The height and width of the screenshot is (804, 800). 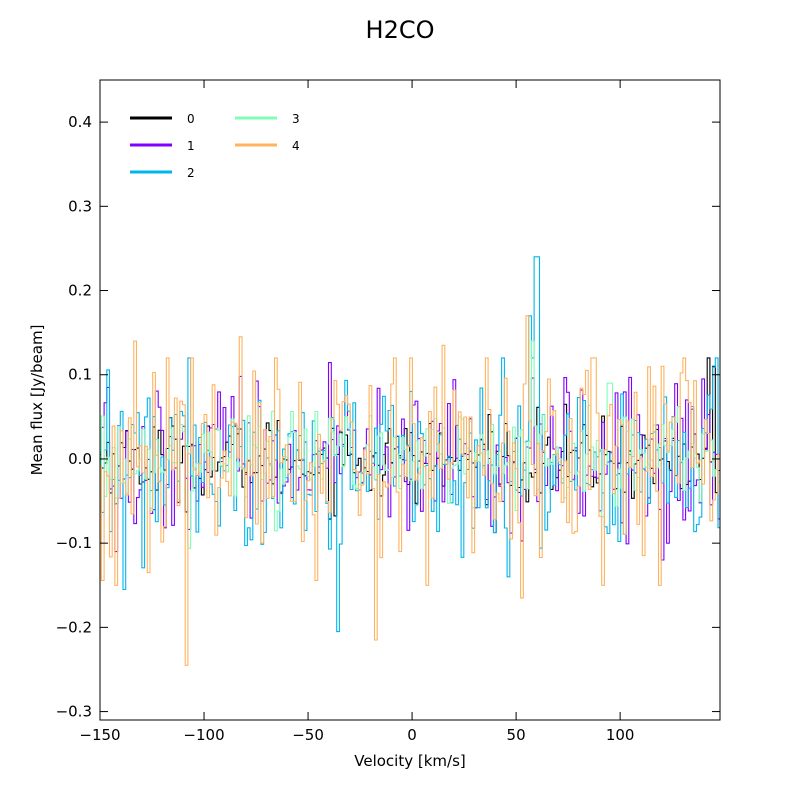 I want to click on legend-label-1: 1, so click(x=191, y=146).